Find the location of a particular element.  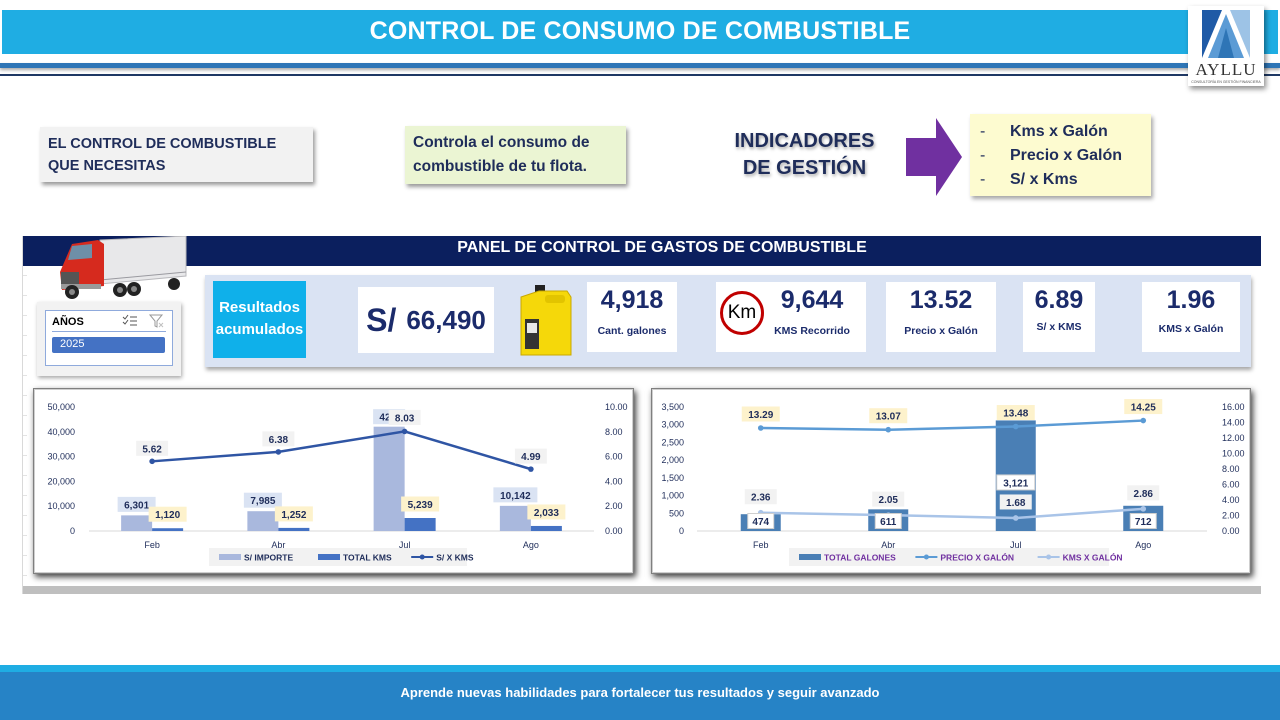

data-label: 7,985 is located at coordinates (262, 501).